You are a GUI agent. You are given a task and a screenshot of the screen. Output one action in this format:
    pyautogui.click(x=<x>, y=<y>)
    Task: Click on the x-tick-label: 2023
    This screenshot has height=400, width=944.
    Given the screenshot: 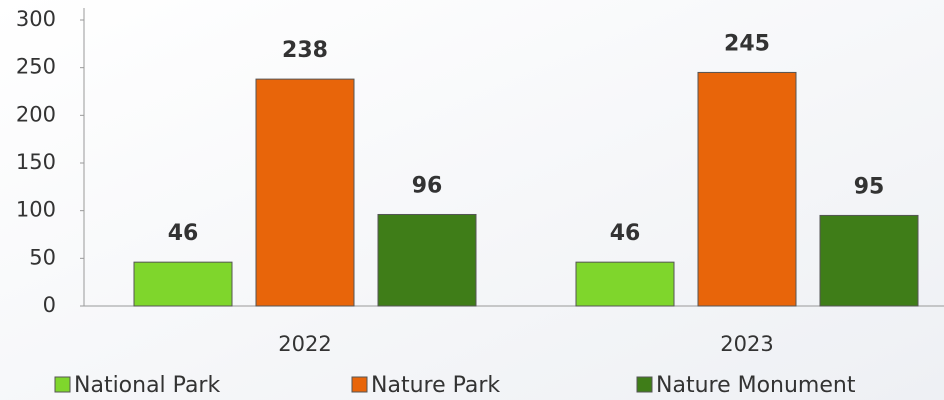 What is the action you would take?
    pyautogui.click(x=746, y=344)
    